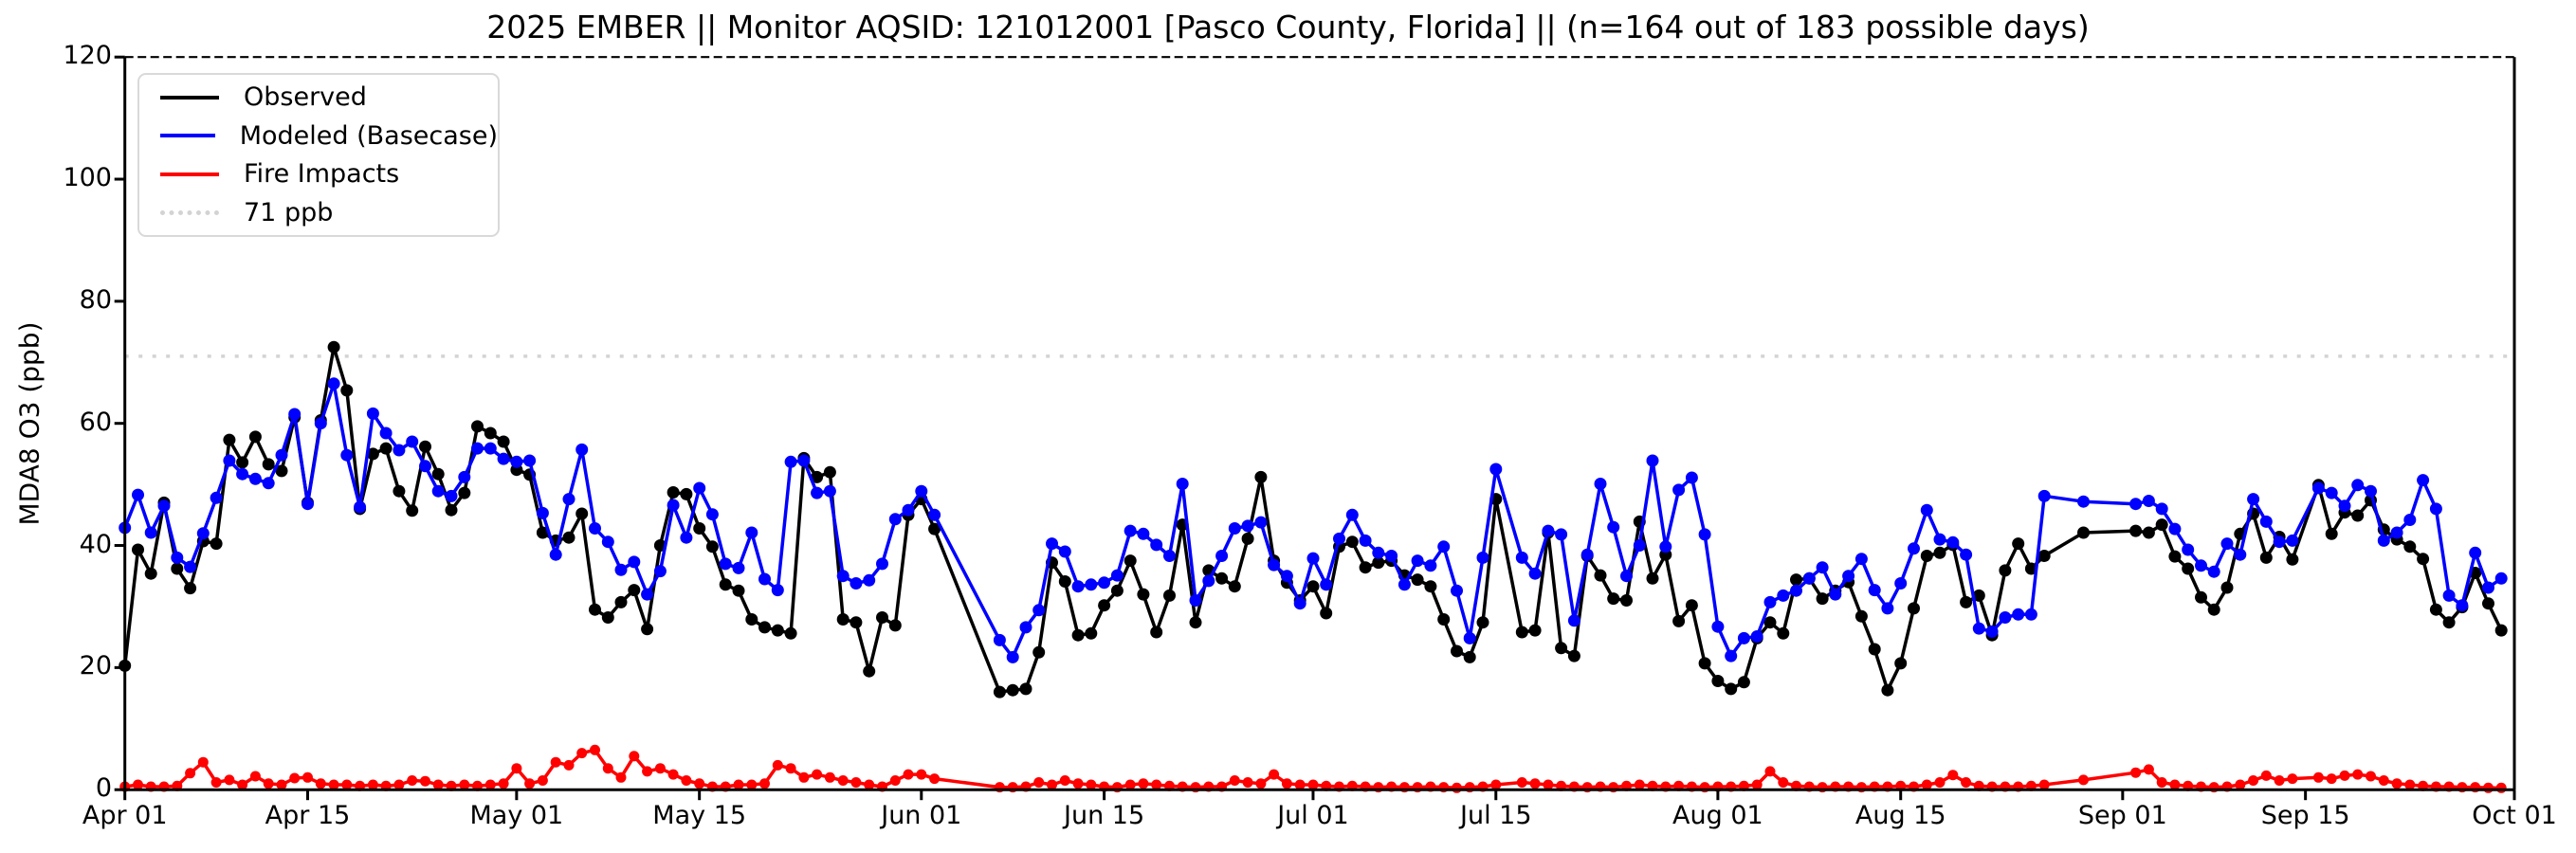 The width and height of the screenshot is (2576, 853). I want to click on series-fire-impacts, so click(1313, 768).